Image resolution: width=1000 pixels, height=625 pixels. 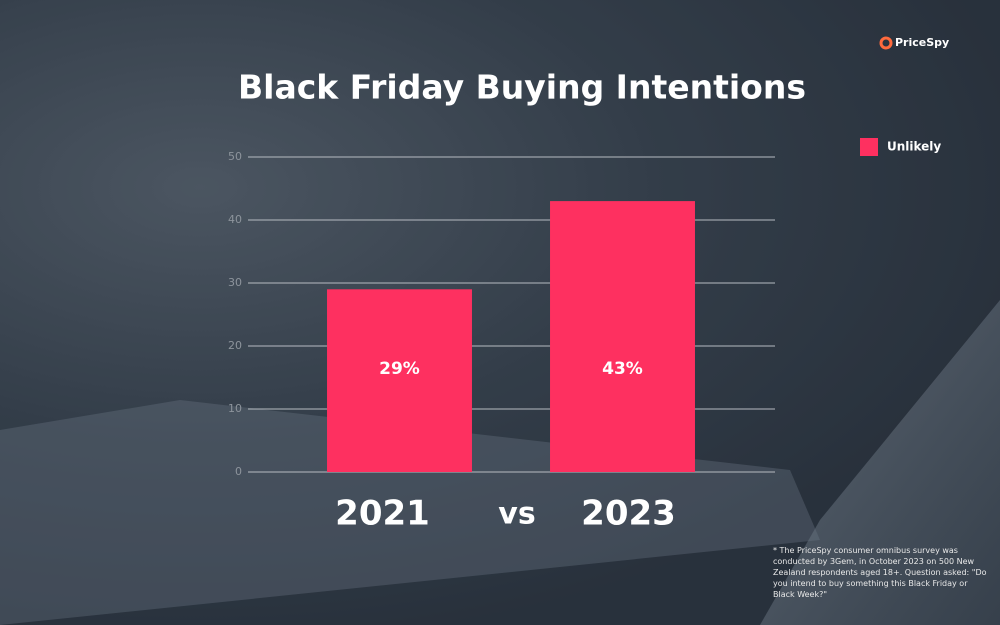 What do you see at coordinates (914, 147) in the screenshot?
I see `legend-label: Unlikely` at bounding box center [914, 147].